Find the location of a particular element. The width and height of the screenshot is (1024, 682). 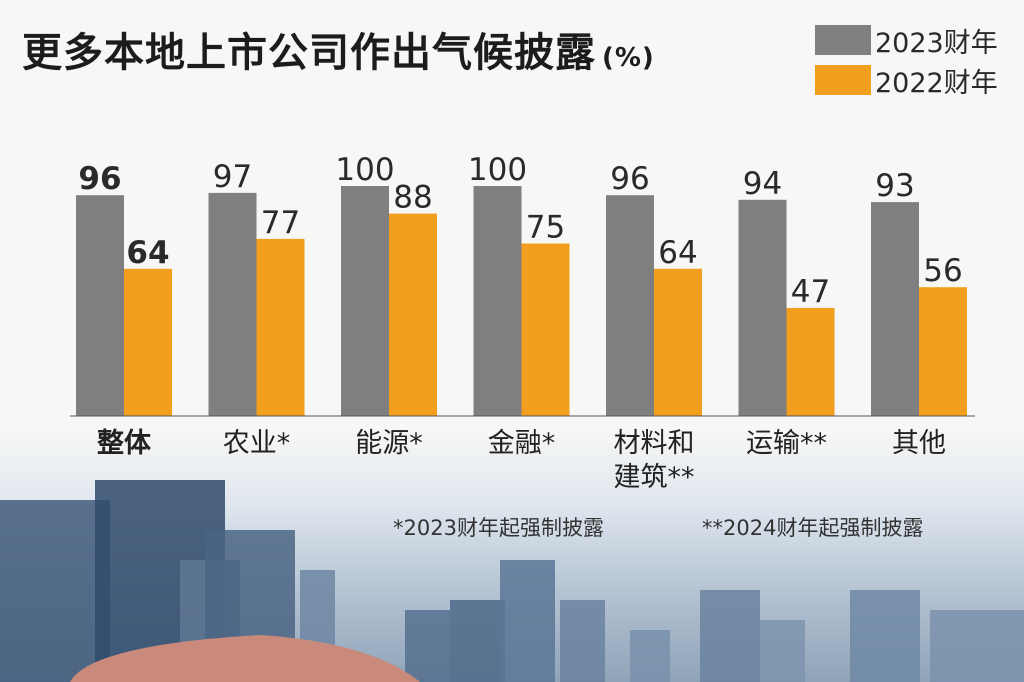

chart-title: 更多本地上市公司作出气候披露 (%) is located at coordinates (338, 49).